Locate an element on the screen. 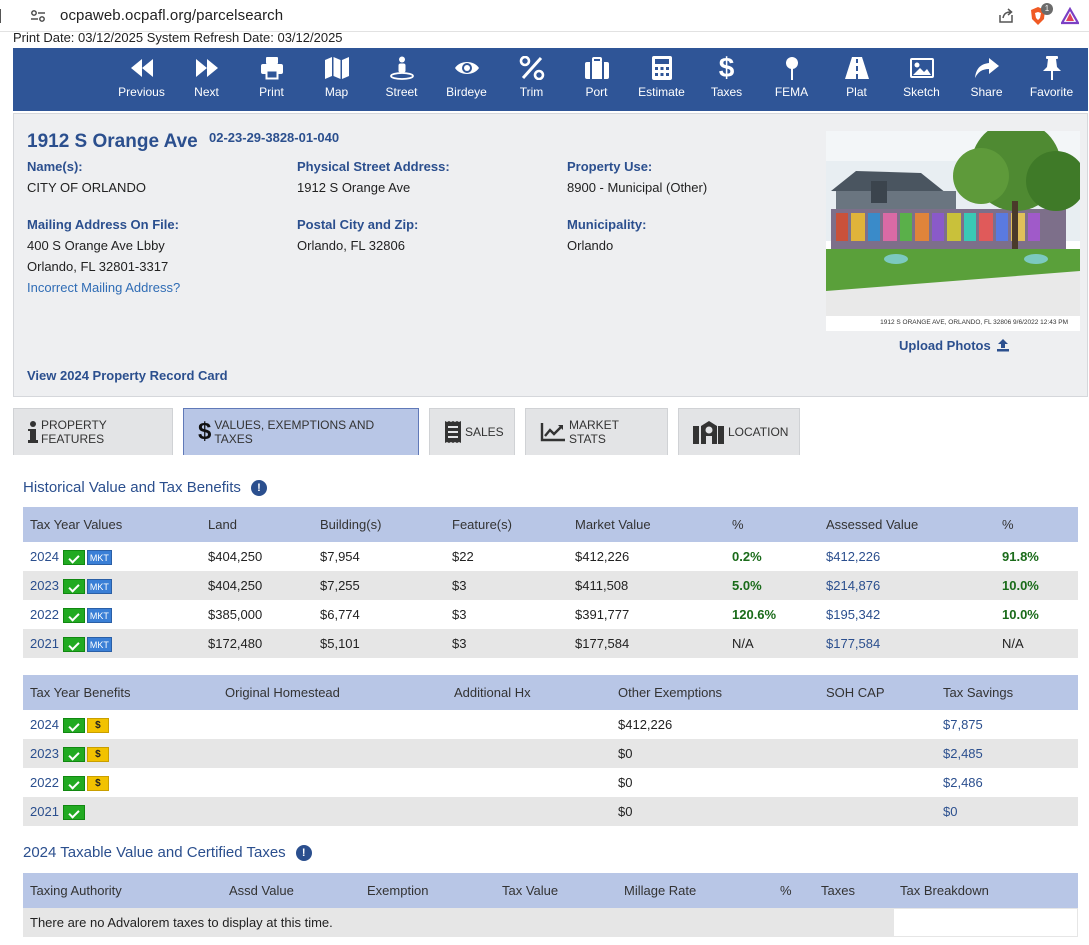  toolbar-share-button: Share is located at coordinates (986, 79).